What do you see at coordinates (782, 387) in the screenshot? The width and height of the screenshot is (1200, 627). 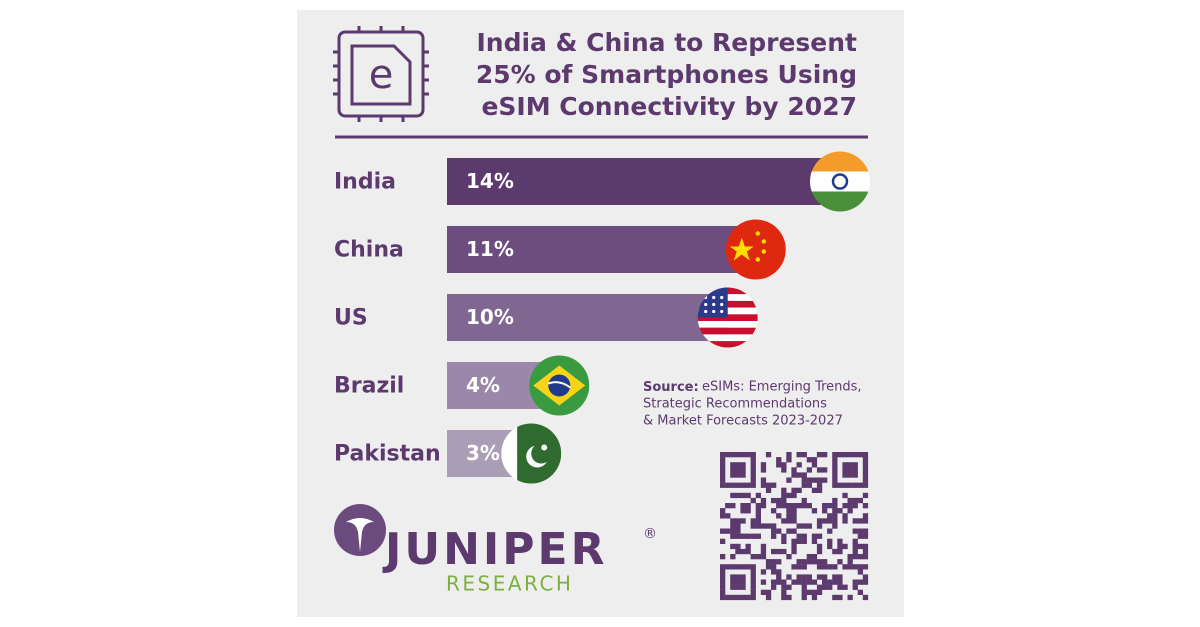 I see `source-text: eSIMs: Emerging Trends,` at bounding box center [782, 387].